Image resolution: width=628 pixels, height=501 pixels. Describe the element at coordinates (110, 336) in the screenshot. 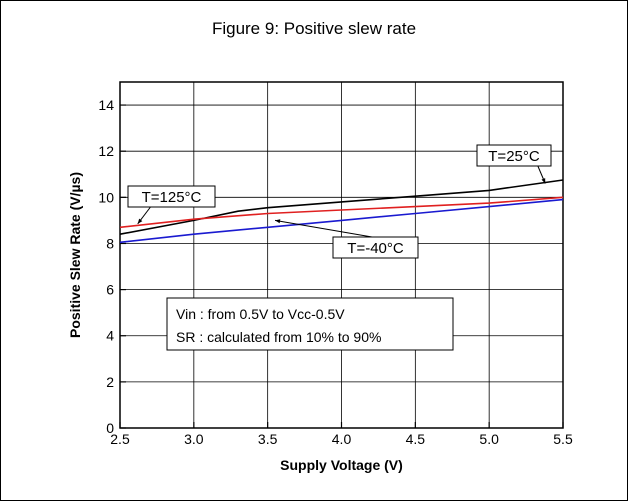

I see `y-tick-label: 4` at that location.